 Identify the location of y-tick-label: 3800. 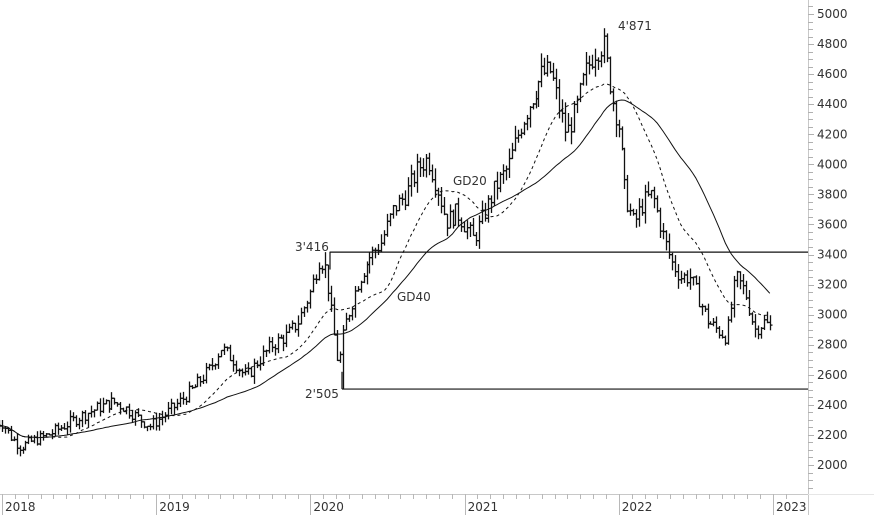
(832, 194).